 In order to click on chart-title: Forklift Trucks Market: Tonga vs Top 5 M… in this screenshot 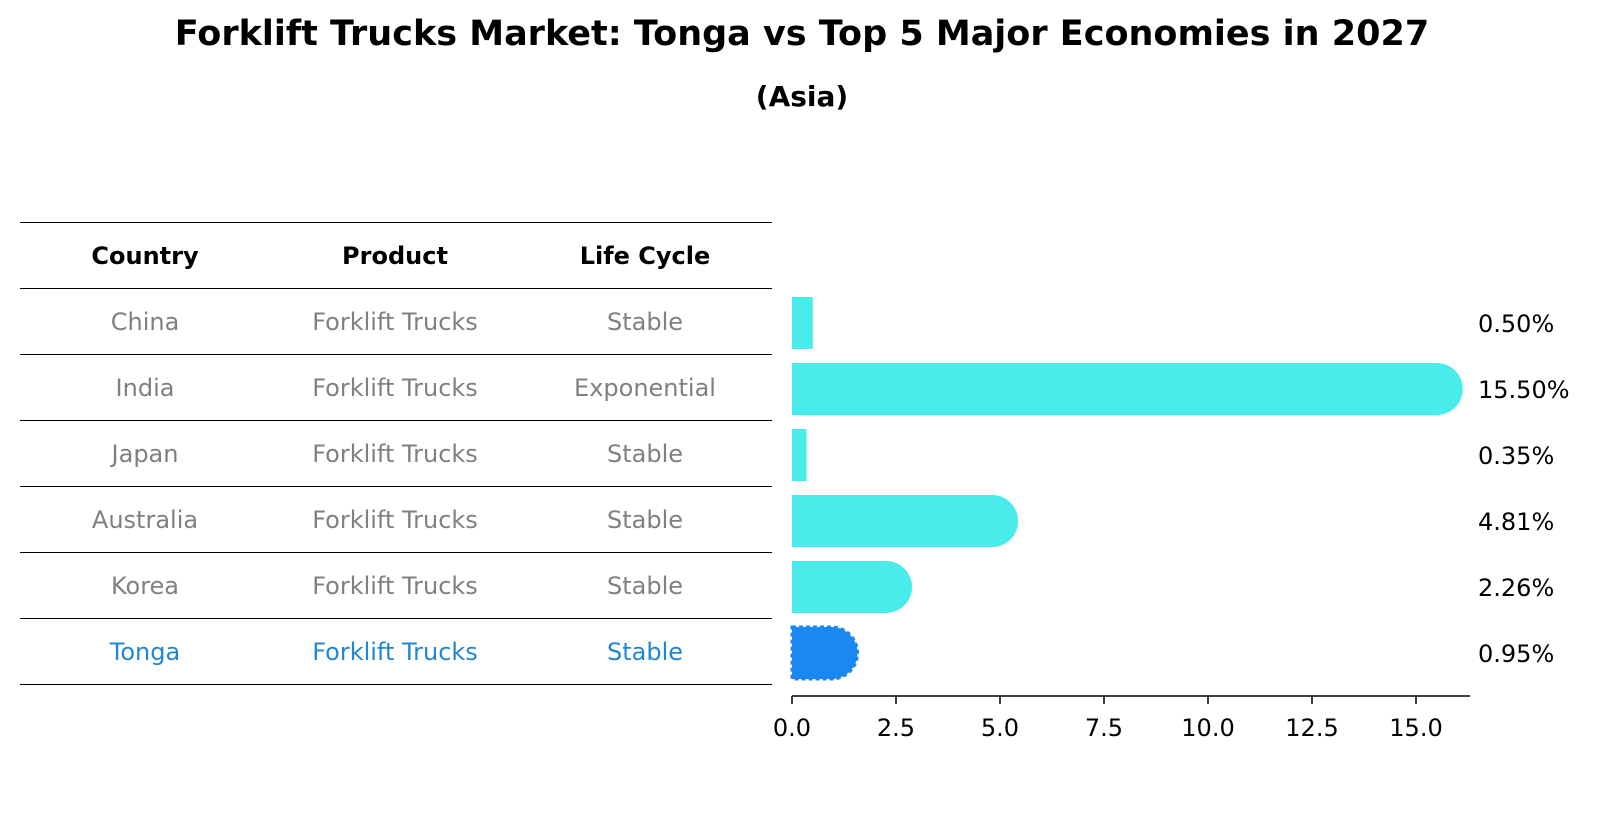, I will do `click(802, 34)`.